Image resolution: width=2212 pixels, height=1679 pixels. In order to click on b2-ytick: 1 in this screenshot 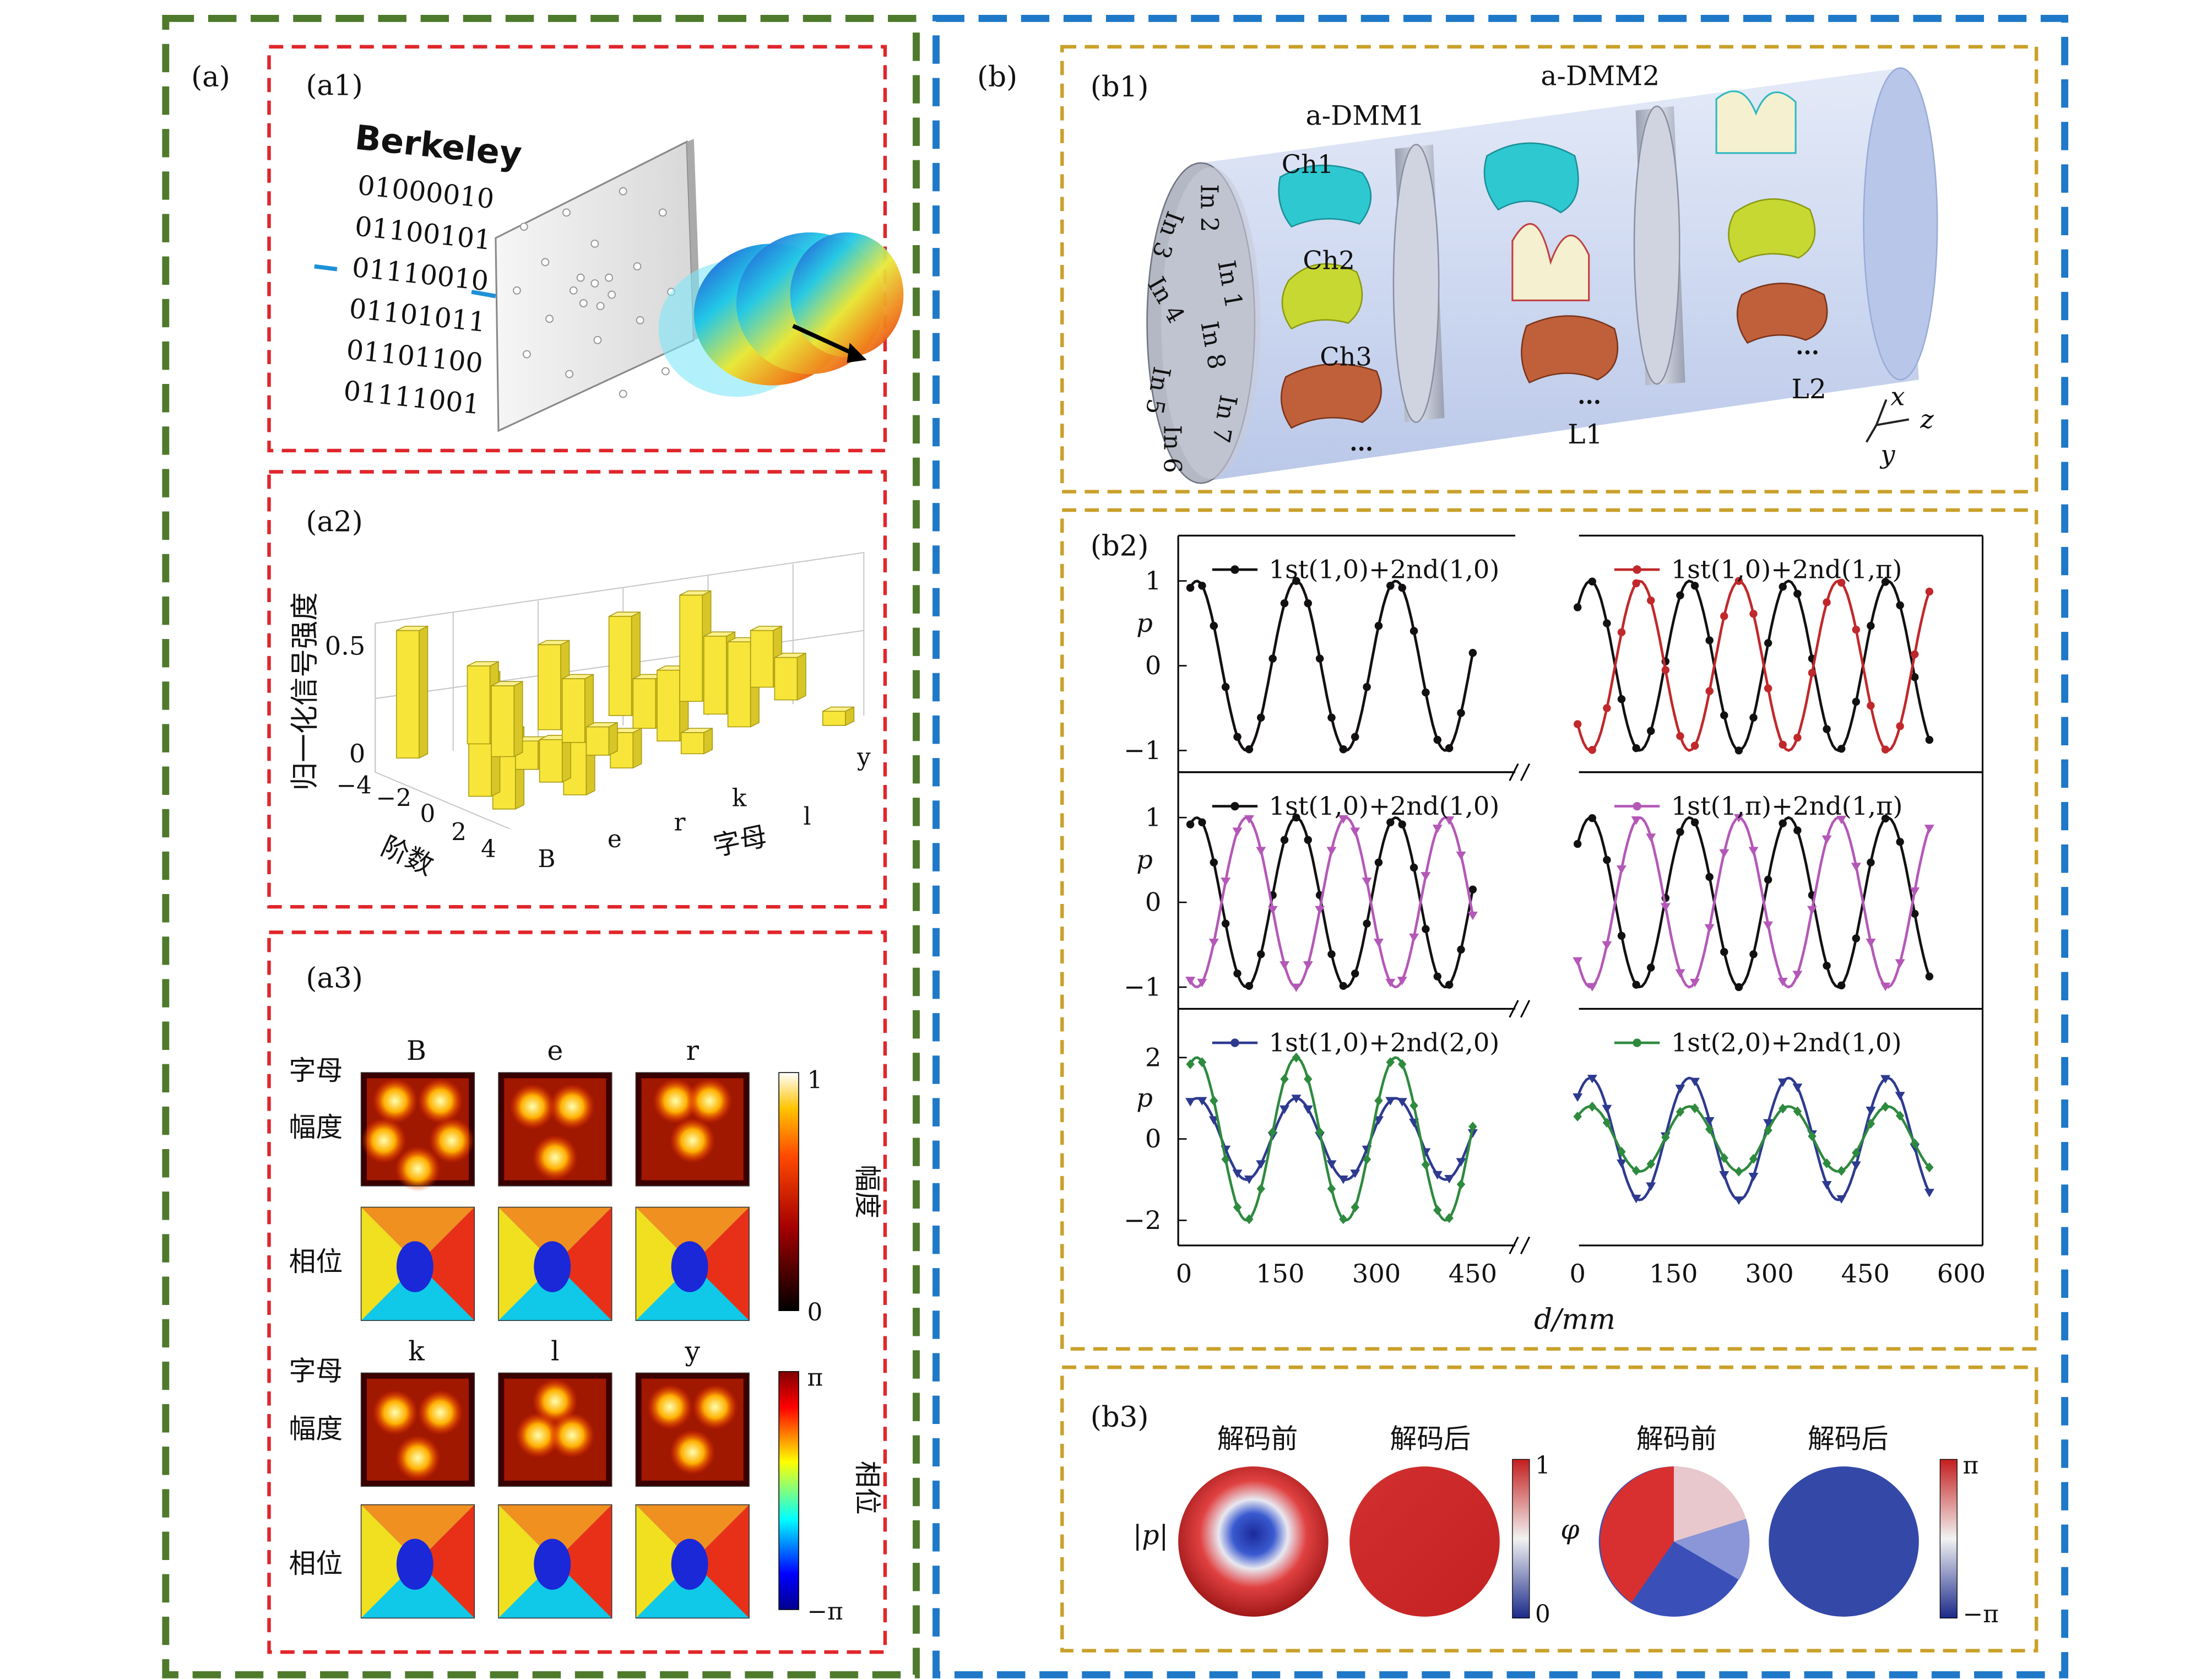, I will do `click(1153, 580)`.